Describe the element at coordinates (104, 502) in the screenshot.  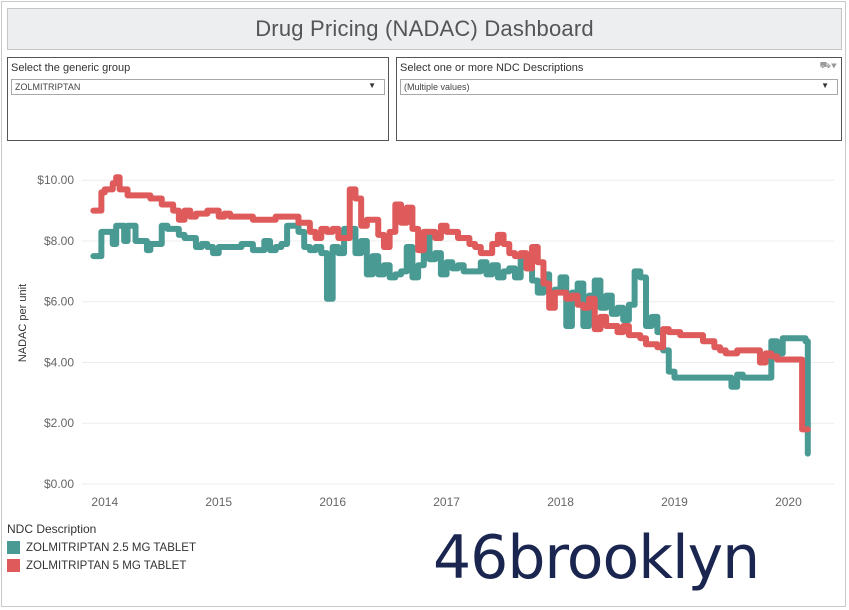
I see `x-tick-label: 2014` at that location.